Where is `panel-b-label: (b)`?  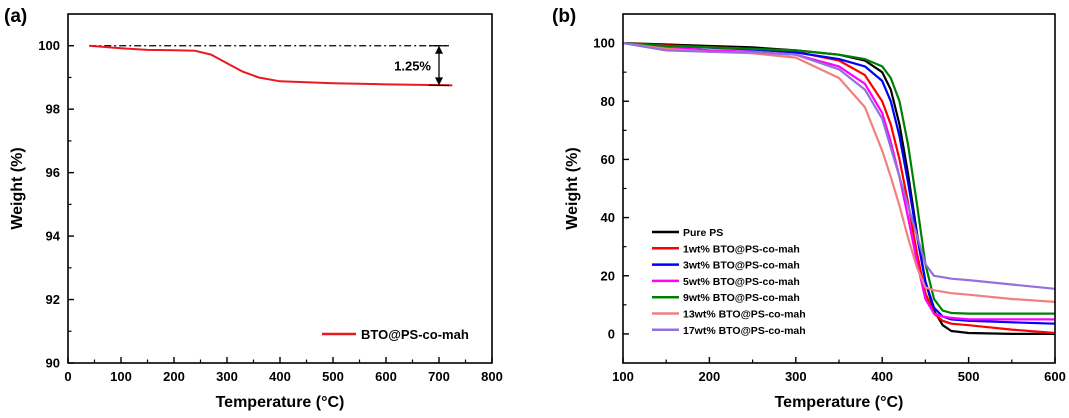
panel-b-label: (b) is located at coordinates (564, 16).